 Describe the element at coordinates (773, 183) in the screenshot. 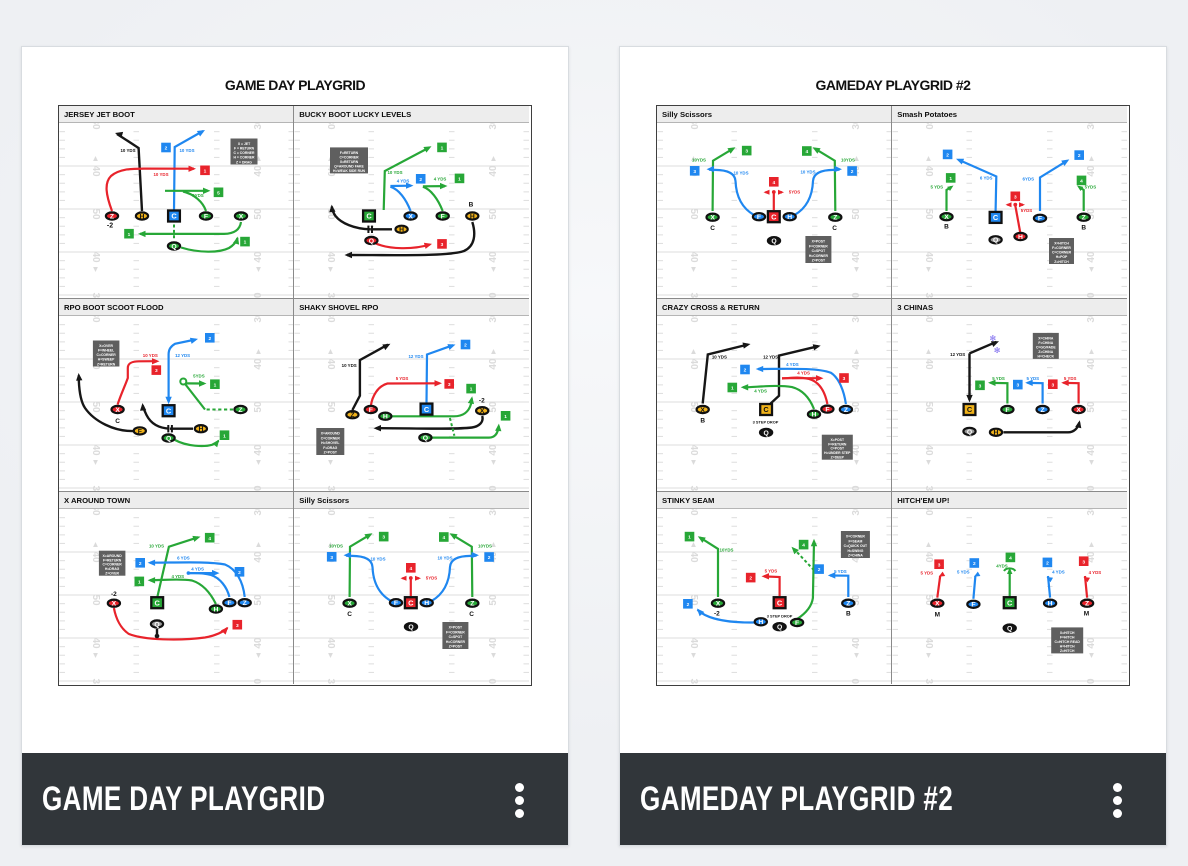

I see `svg-text: 4` at that location.